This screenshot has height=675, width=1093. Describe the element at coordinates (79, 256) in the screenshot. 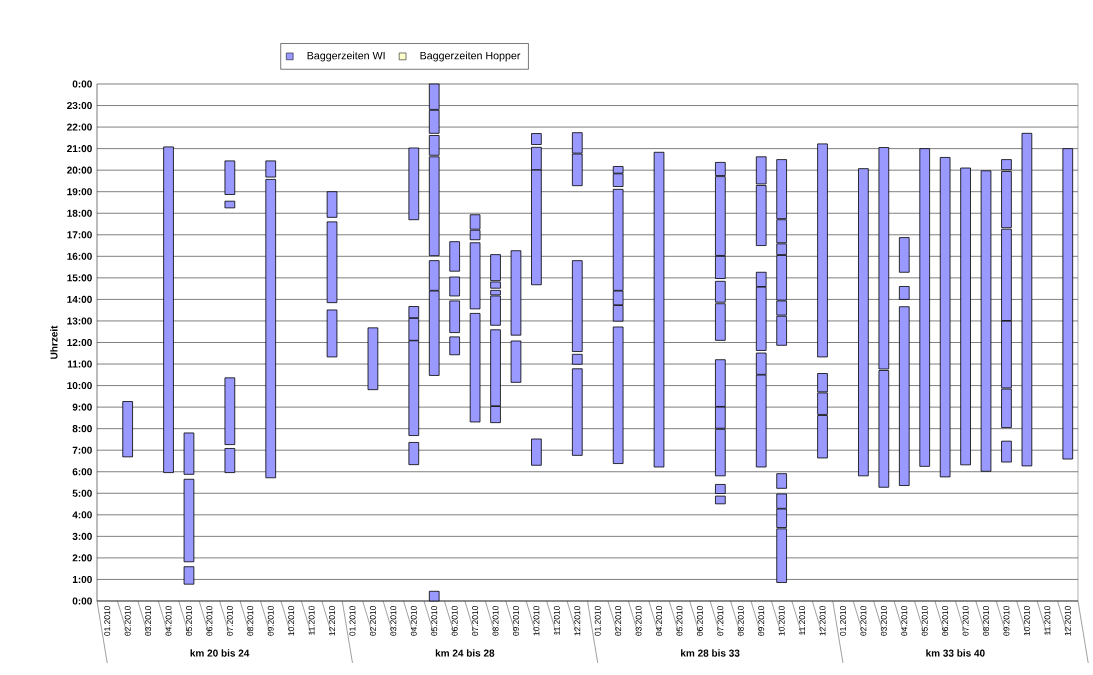

I see `y-tick-label: 16:00` at that location.